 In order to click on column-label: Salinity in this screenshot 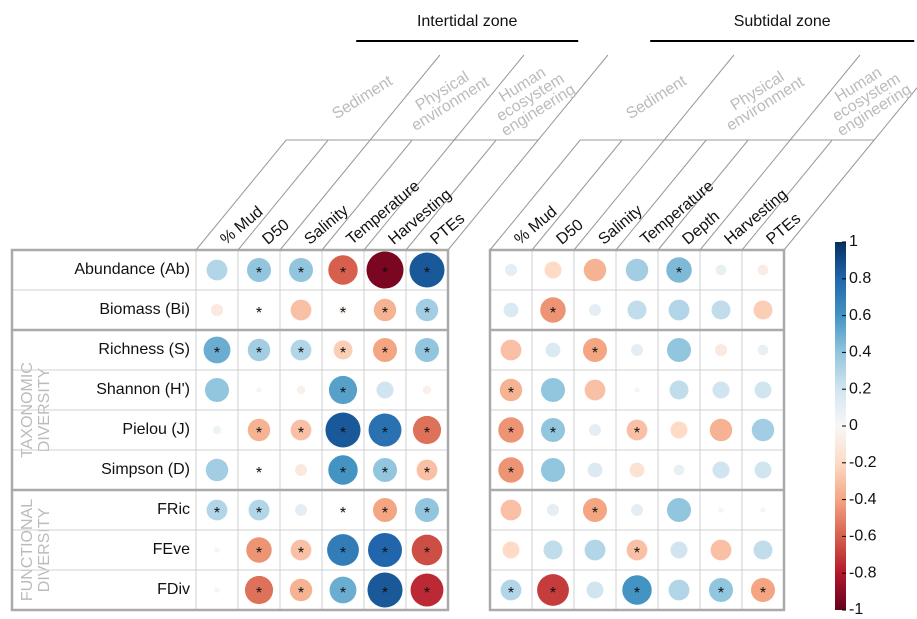, I will do `click(326, 225)`.